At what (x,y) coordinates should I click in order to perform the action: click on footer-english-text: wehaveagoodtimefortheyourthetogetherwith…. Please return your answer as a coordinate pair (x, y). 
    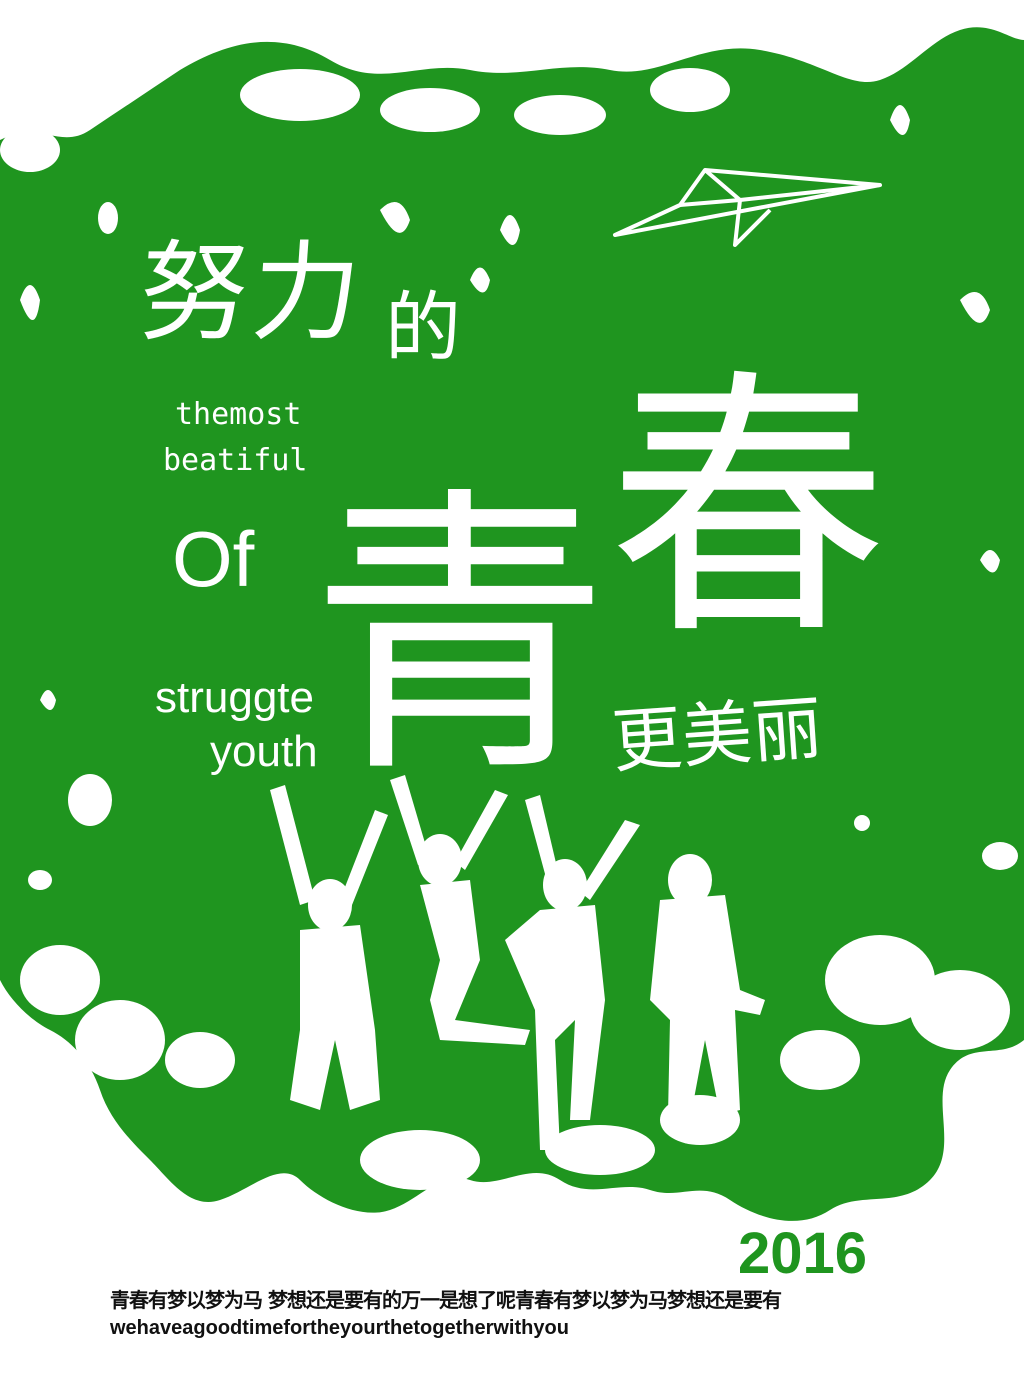
    Looking at the image, I should click on (339, 1328).